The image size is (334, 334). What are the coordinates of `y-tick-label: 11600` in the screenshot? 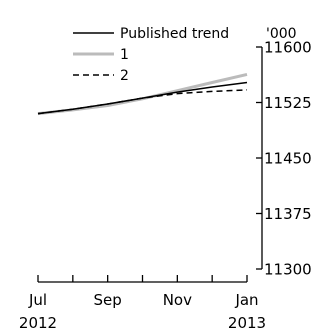 It's located at (288, 48).